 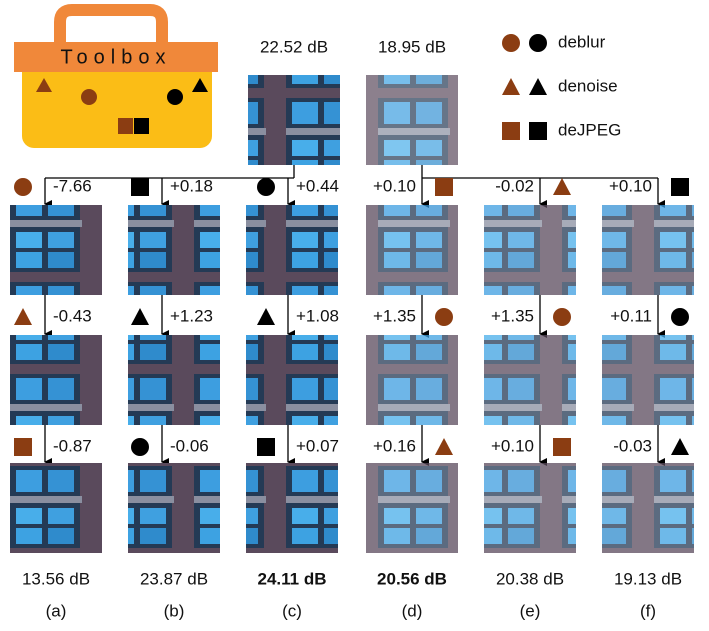 I want to click on branch-lines, so click(x=351, y=172).